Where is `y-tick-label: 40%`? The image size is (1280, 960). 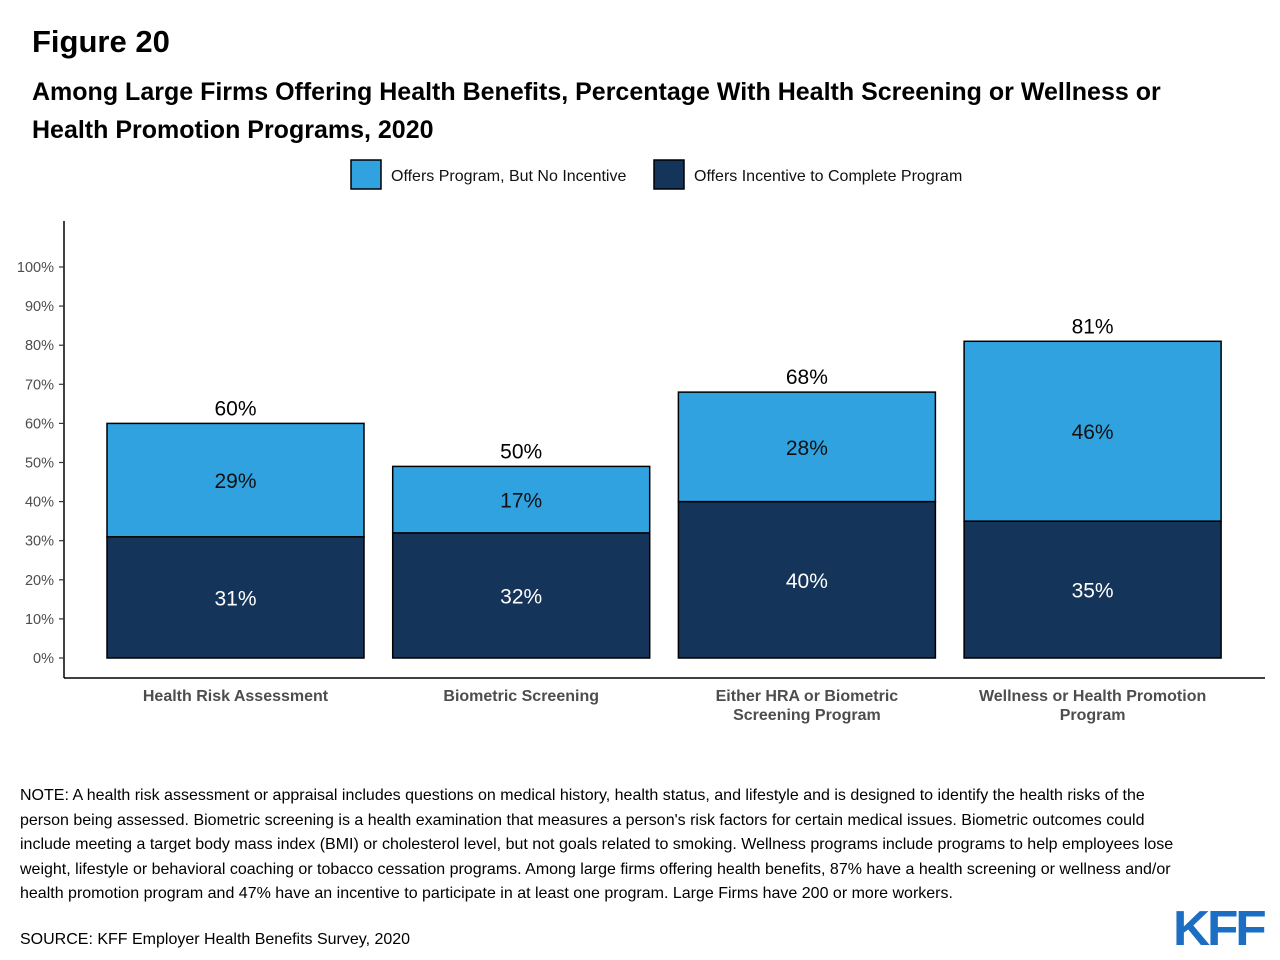
y-tick-label: 40% is located at coordinates (39, 503).